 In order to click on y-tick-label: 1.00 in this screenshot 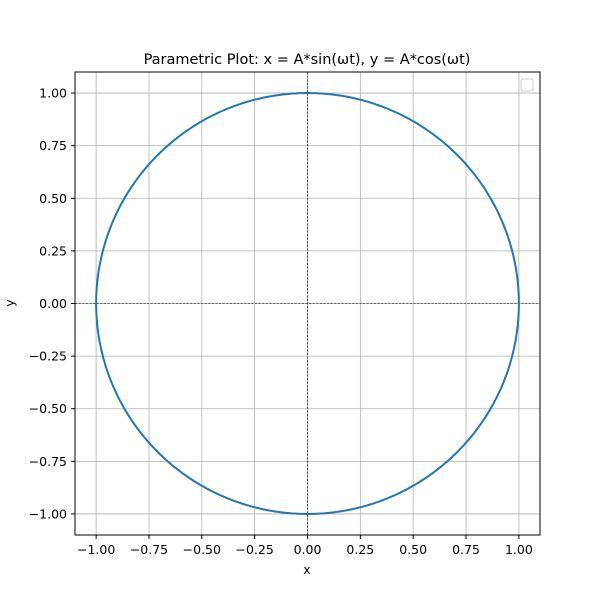, I will do `click(53, 93)`.